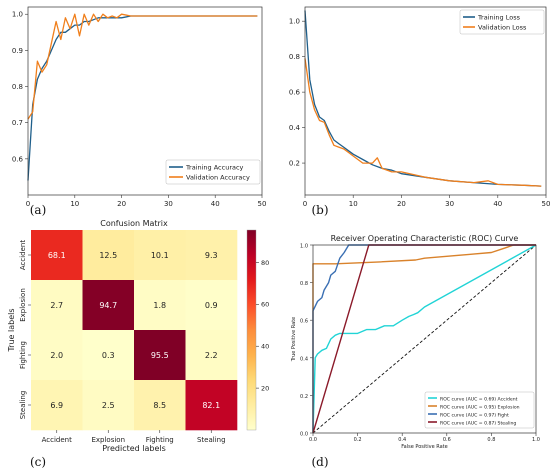  Describe the element at coordinates (402, 440) in the screenshot. I see `x-tick-label: 0.4` at that location.